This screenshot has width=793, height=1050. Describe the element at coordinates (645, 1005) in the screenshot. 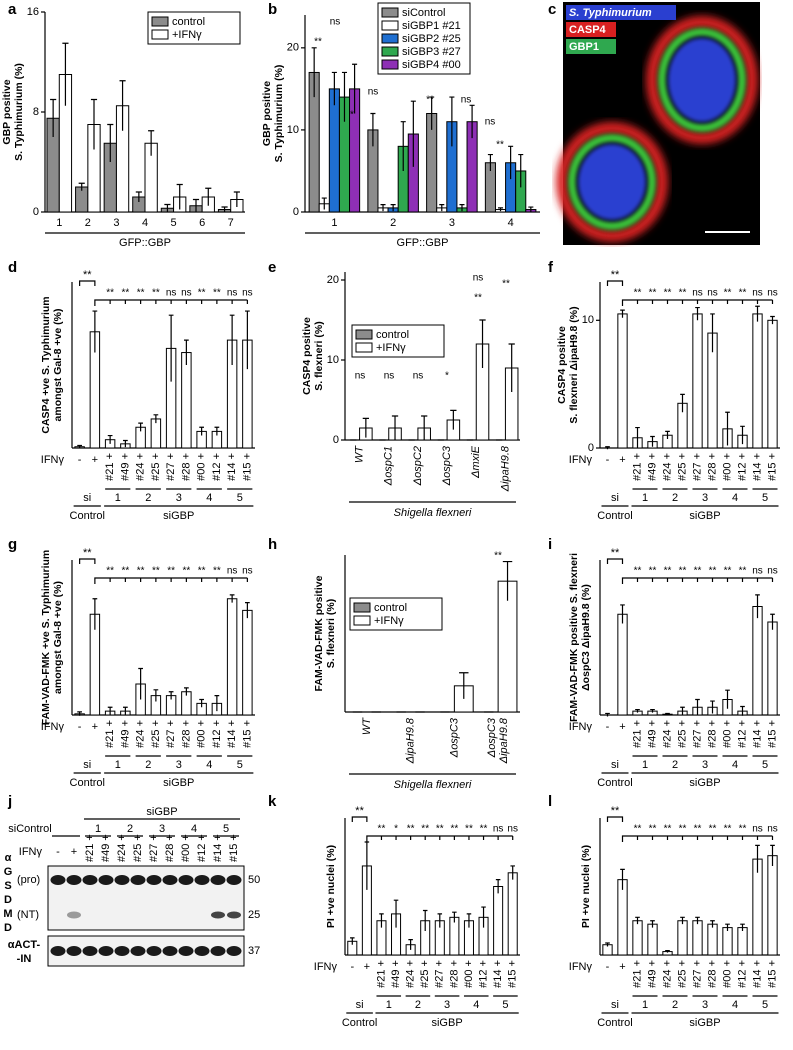

I see `group-label: 1` at that location.